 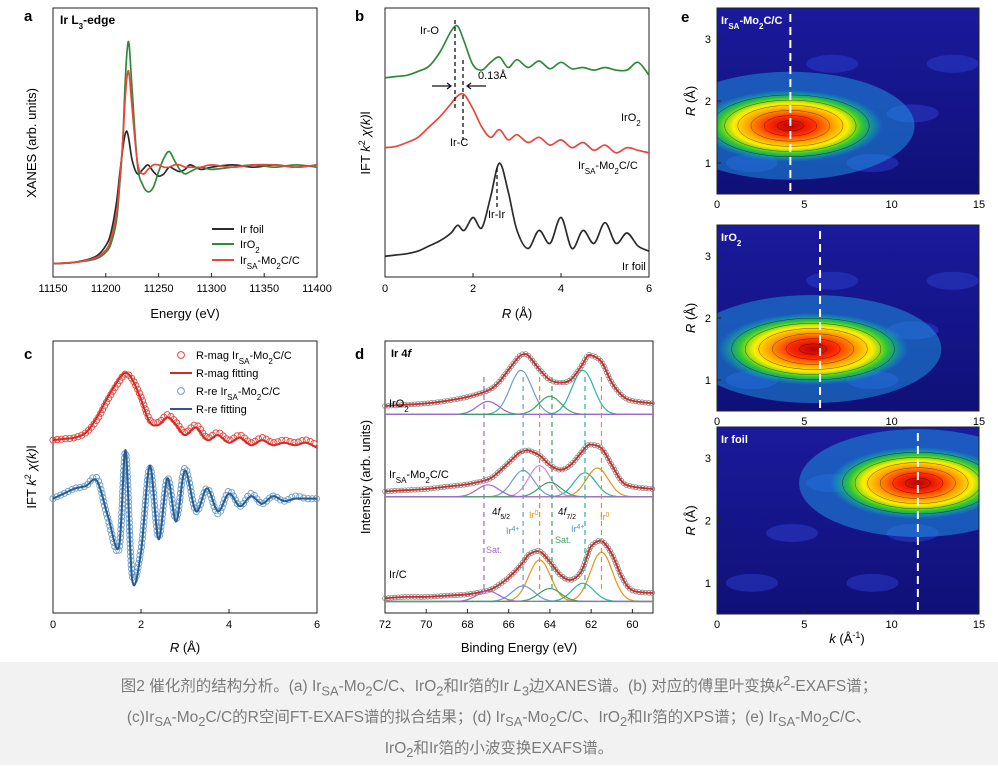 What do you see at coordinates (53, 289) in the screenshot?
I see `x-tick-label: 11150` at bounding box center [53, 289].